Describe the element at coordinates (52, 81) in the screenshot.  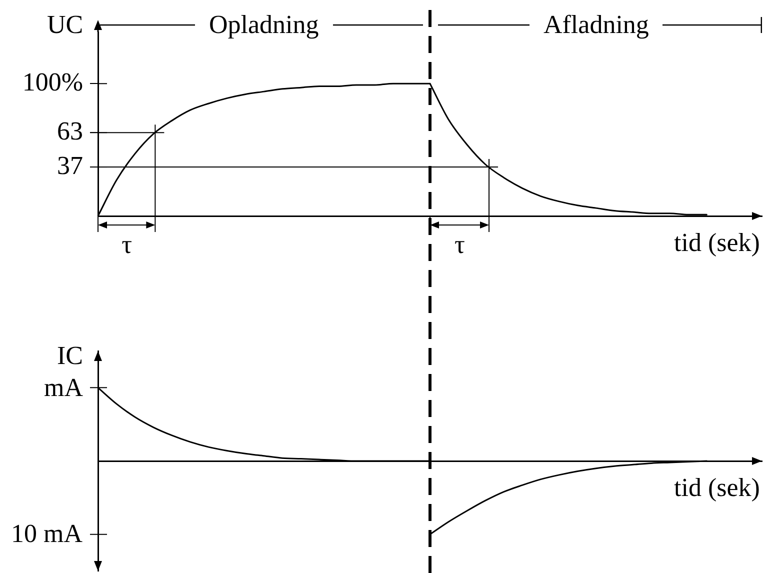
I see `y-tick-label: 100%` at that location.